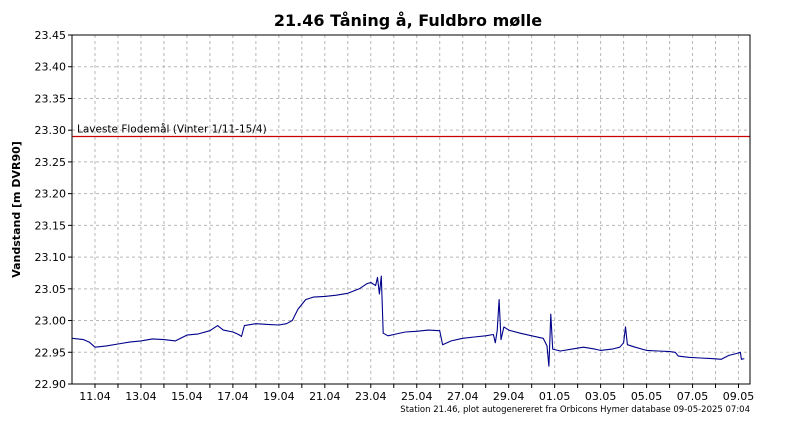  What do you see at coordinates (739, 396) in the screenshot?
I see `x-tick-label: 09.05` at bounding box center [739, 396].